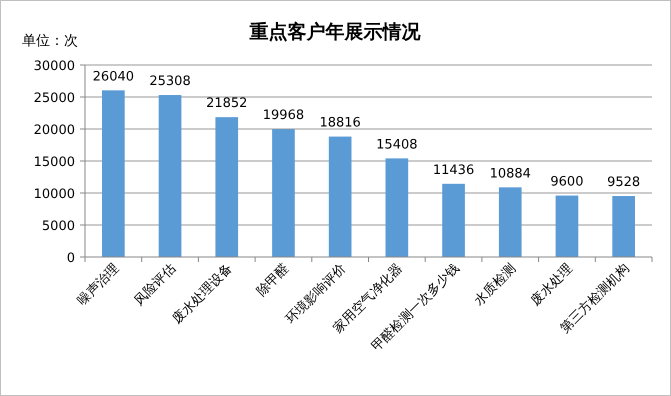  I want to click on x-tick-label: 噪声治理, so click(98, 285).